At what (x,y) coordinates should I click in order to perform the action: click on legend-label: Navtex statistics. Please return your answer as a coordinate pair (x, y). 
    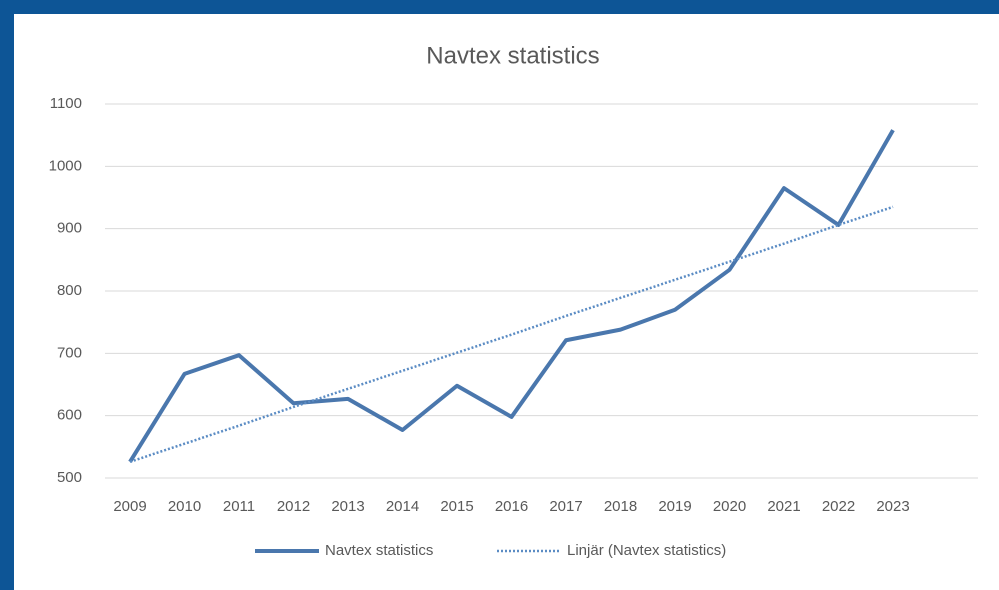
    Looking at the image, I should click on (379, 550).